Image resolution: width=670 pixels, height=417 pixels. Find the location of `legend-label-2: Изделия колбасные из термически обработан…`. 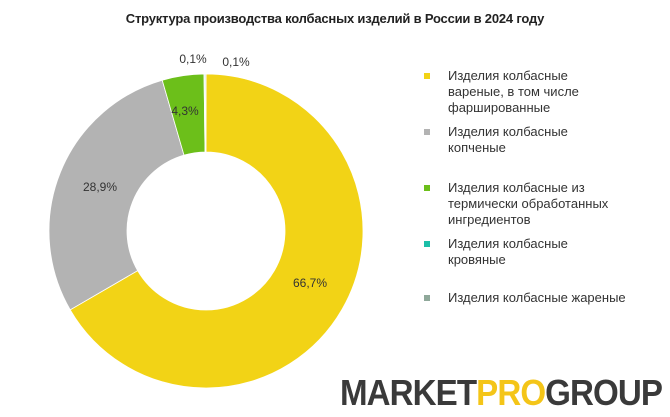

legend-label-2: Изделия колбасные из термически обработан… is located at coordinates (528, 203).